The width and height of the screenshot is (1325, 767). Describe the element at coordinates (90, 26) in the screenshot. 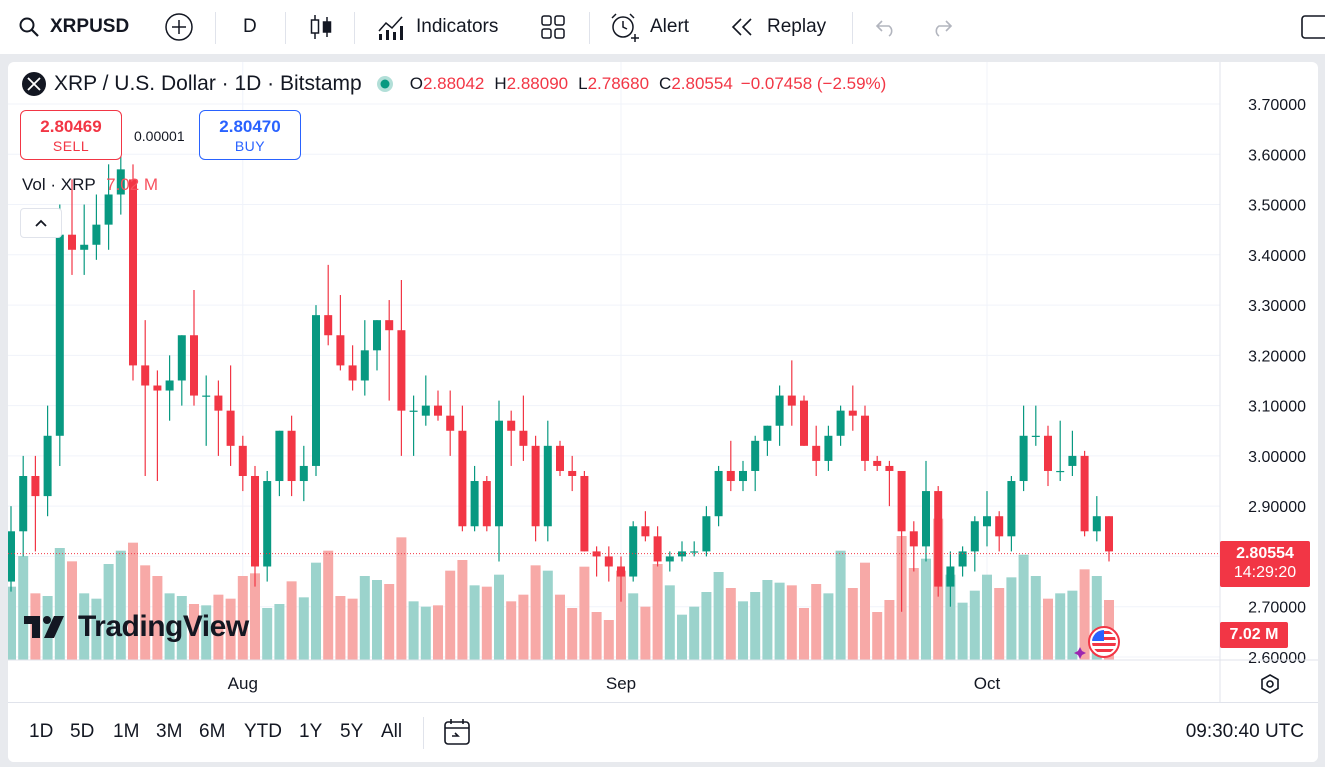

I see `symbol-label: XRPUSD` at that location.